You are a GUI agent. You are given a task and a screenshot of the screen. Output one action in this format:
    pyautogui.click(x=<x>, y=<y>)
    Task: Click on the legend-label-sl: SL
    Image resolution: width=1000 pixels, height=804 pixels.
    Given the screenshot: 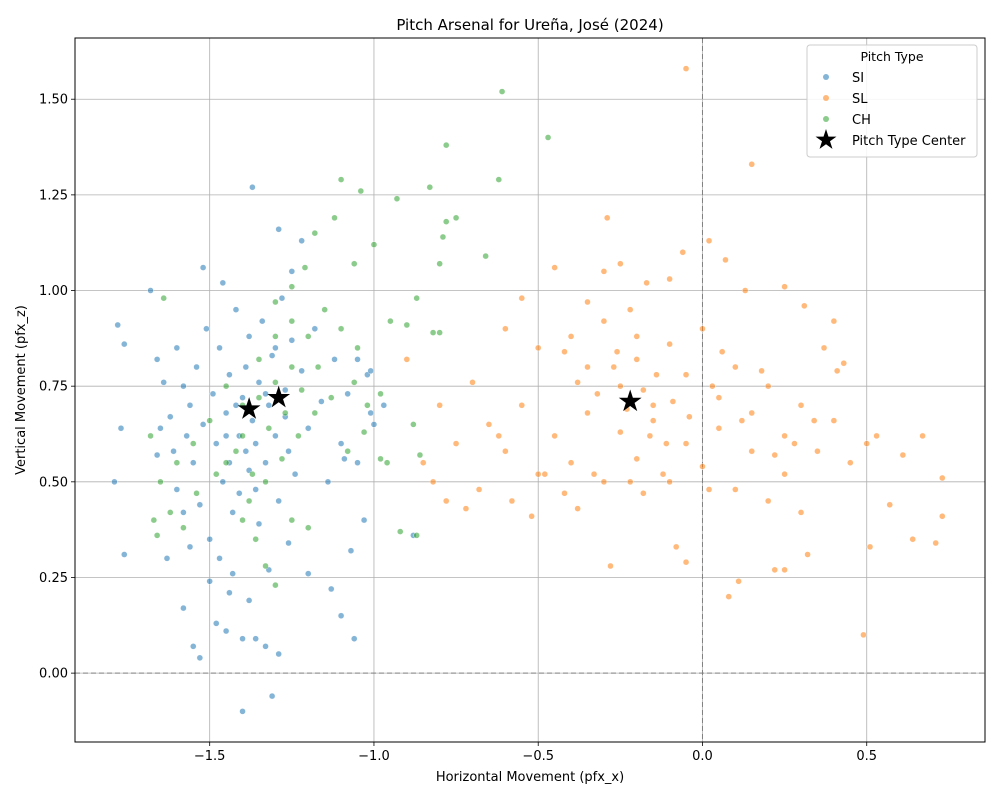 What is the action you would take?
    pyautogui.click(x=860, y=99)
    